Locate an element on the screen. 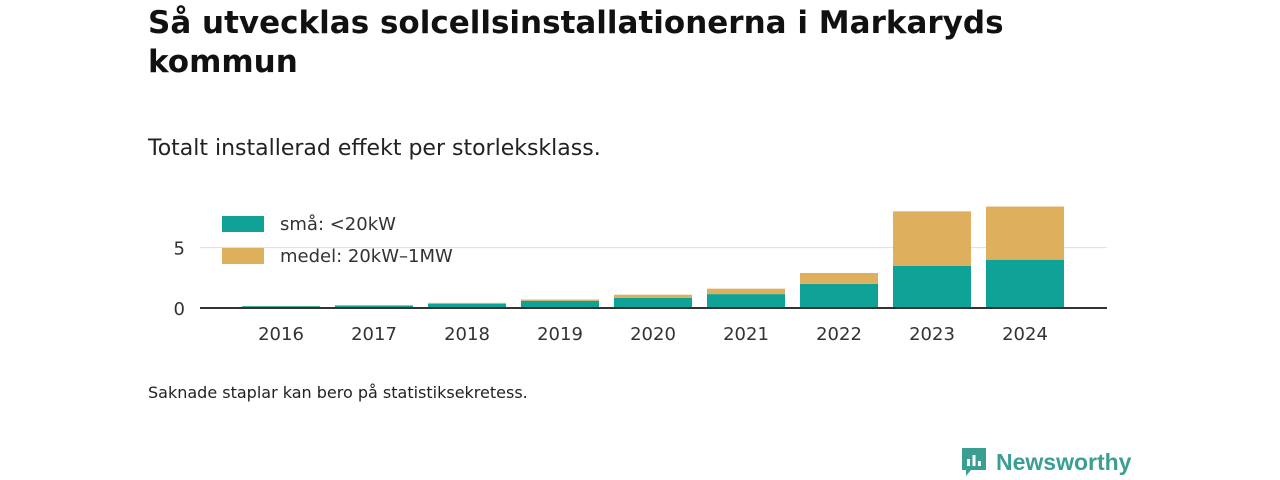 The image size is (1280, 480). bar-small-2020 is located at coordinates (653, 302).